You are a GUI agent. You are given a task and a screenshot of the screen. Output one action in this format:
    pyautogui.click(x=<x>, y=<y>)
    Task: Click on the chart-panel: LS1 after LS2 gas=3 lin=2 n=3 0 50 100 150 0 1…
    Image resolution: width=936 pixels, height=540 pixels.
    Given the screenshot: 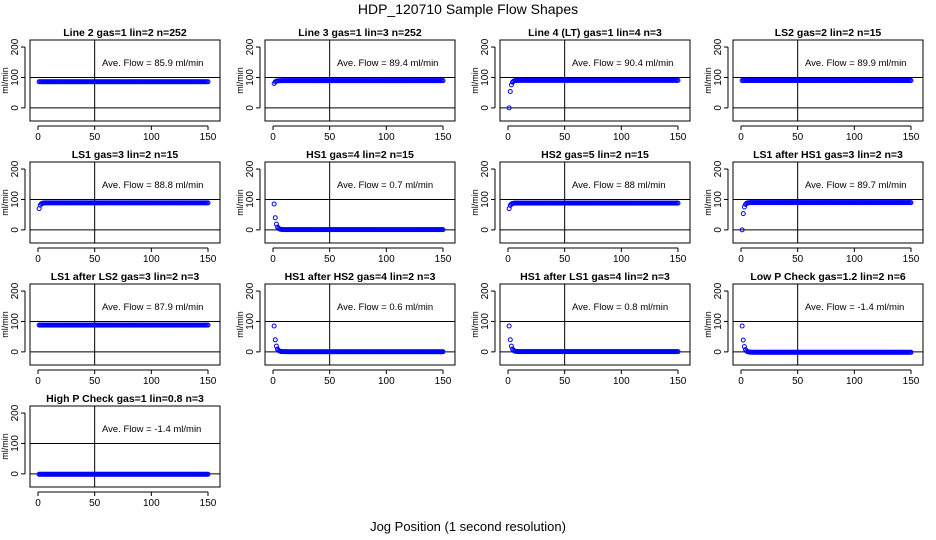 What is the action you would take?
    pyautogui.click(x=110, y=329)
    